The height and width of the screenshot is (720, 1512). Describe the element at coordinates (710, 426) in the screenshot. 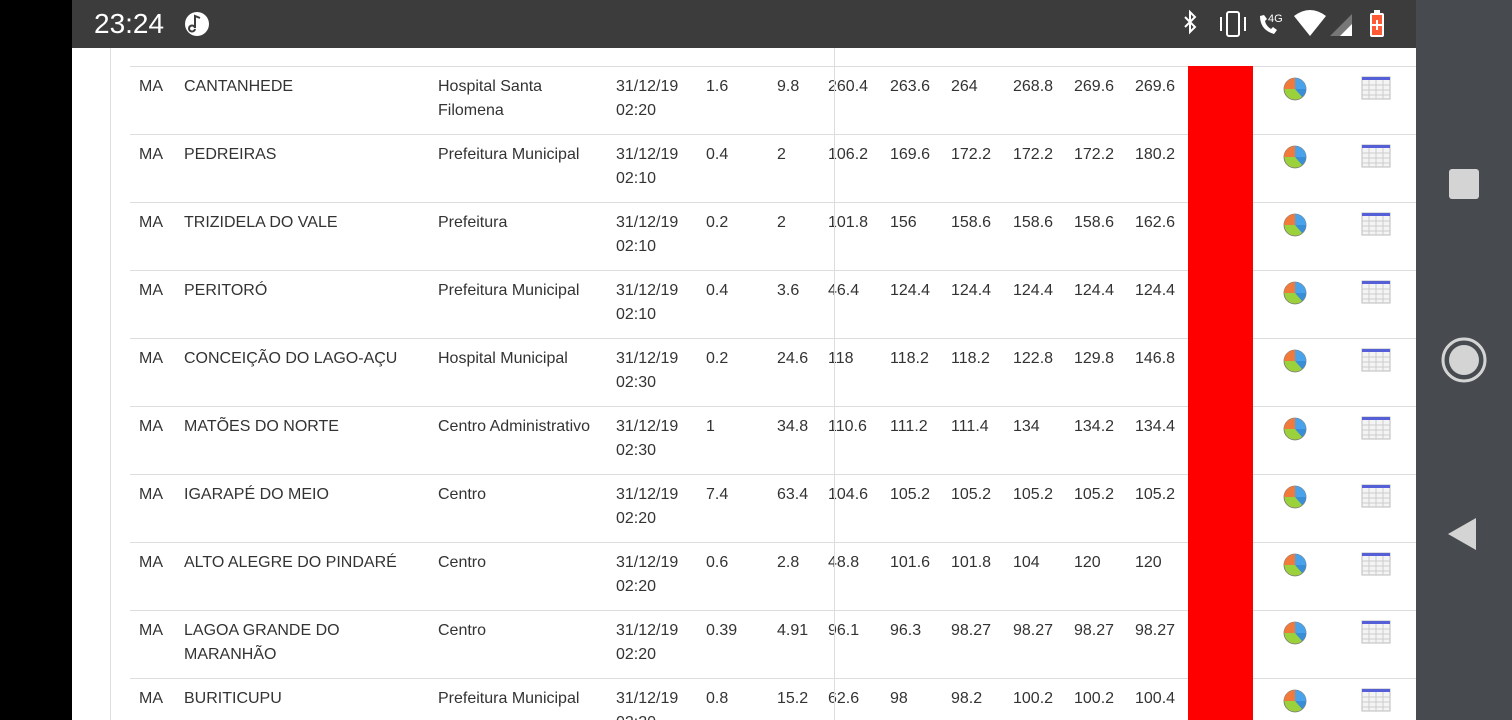

I see `value-cell: 1` at that location.